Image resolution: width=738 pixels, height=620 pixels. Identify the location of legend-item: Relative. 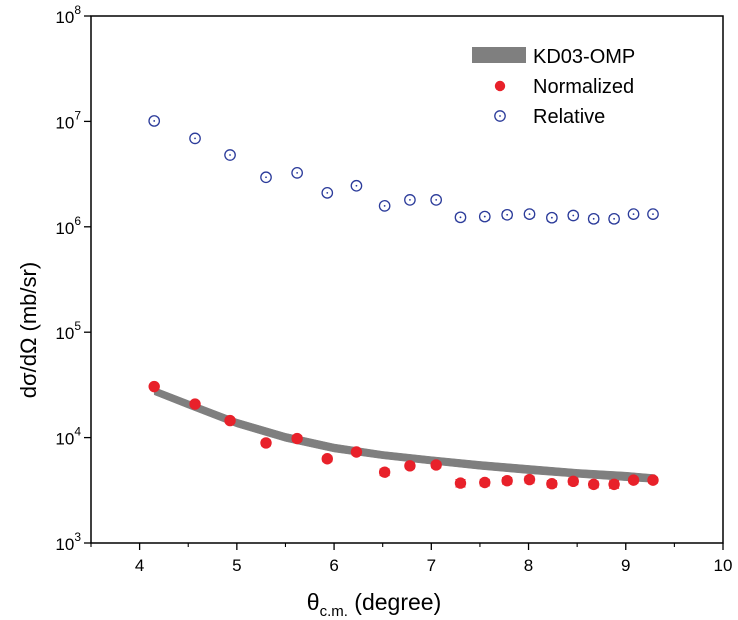
(549, 117).